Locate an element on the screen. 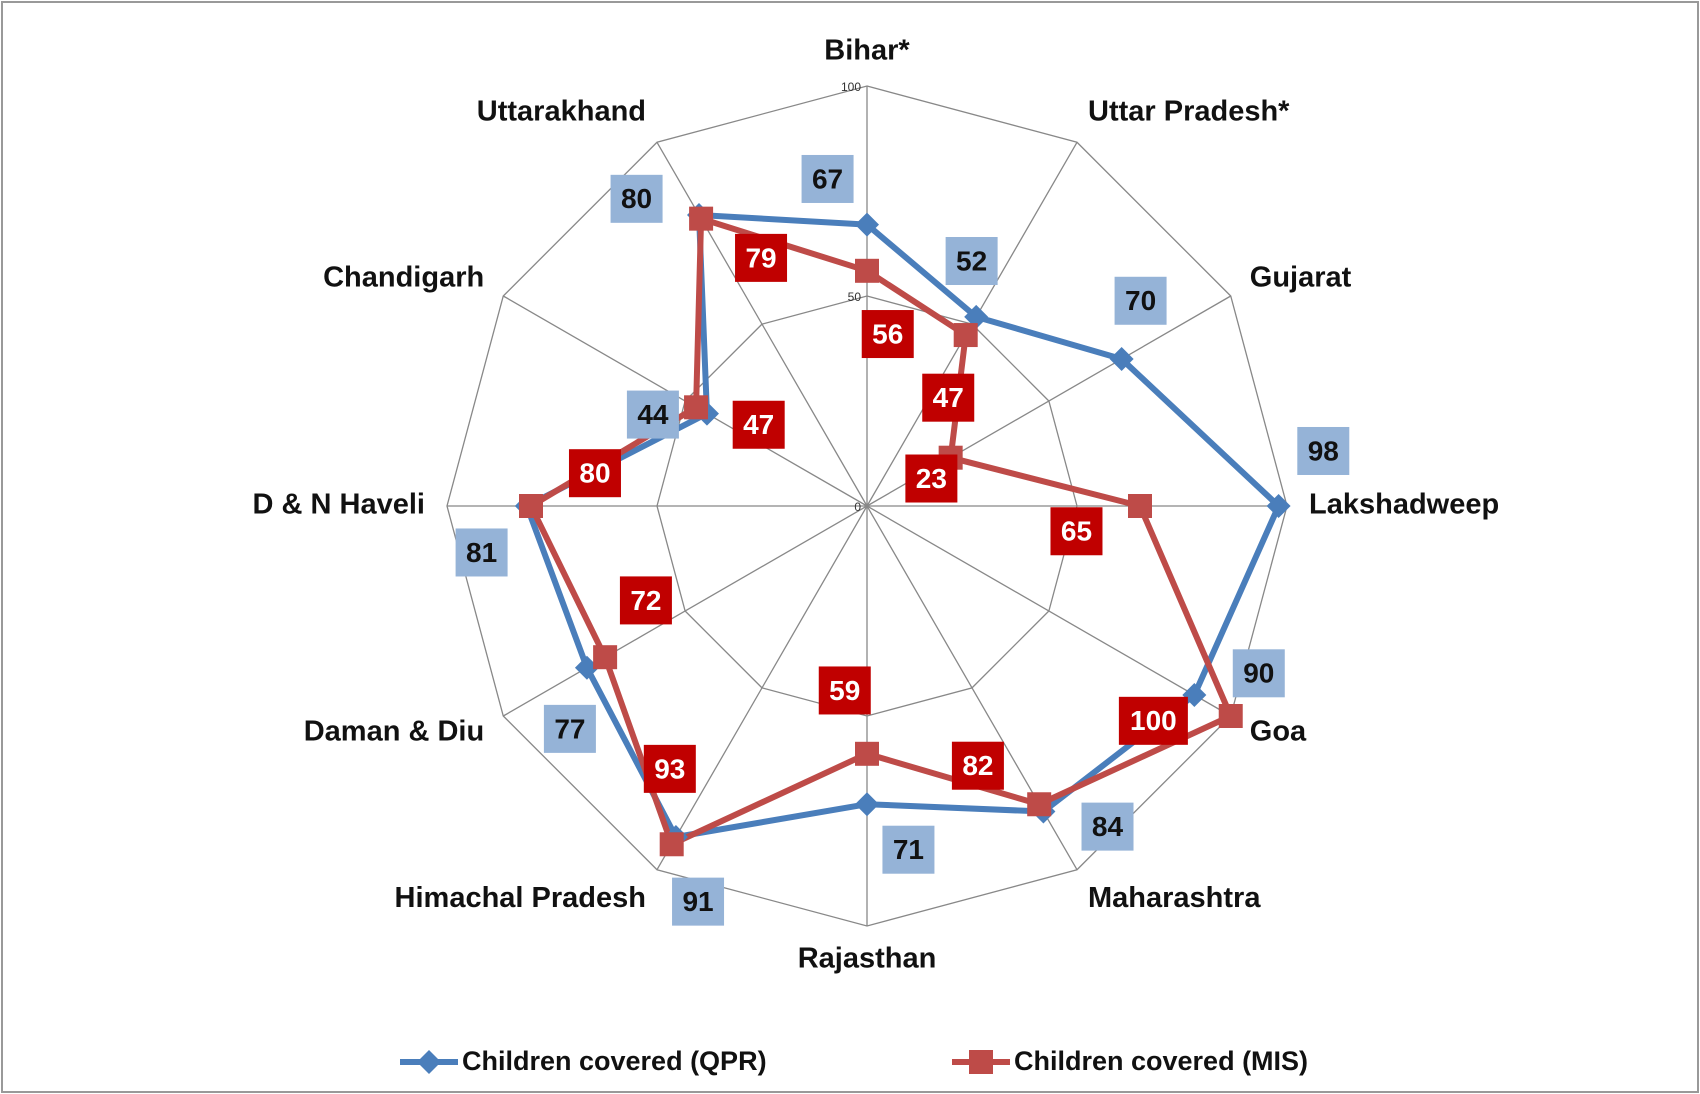  value-label: 65 is located at coordinates (1076, 531).